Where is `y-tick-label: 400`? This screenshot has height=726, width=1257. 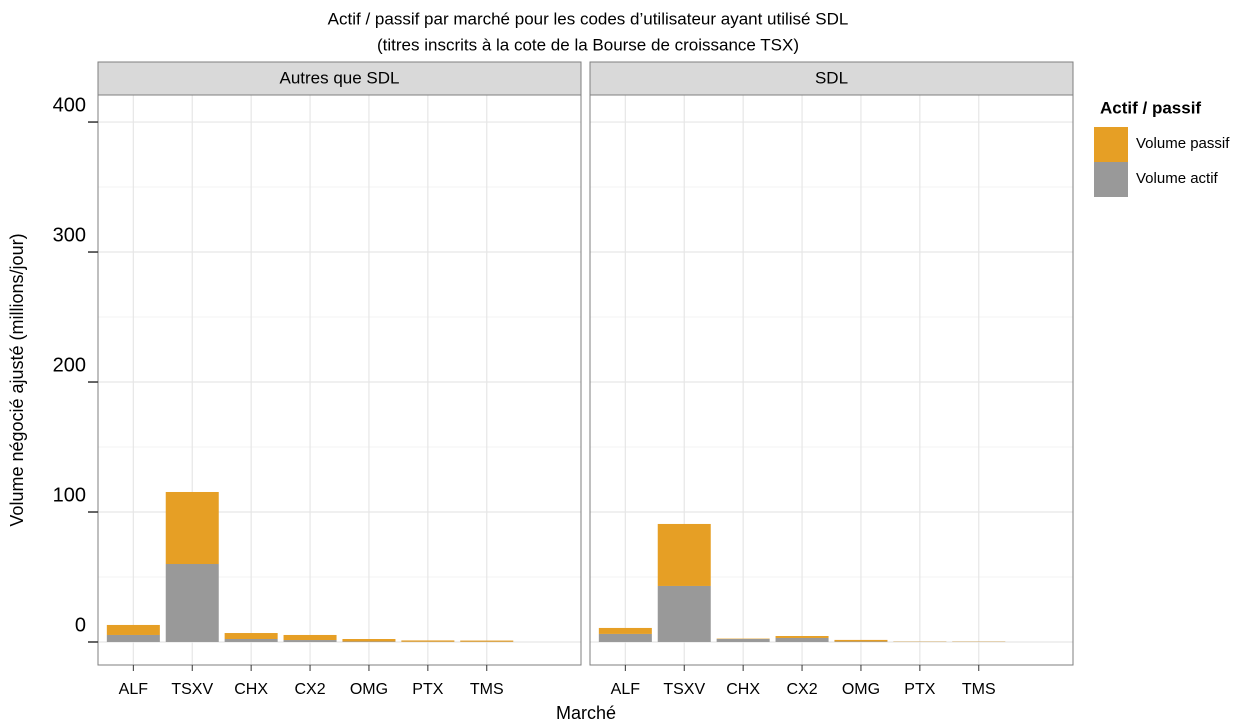
y-tick-label: 400 is located at coordinates (69, 105).